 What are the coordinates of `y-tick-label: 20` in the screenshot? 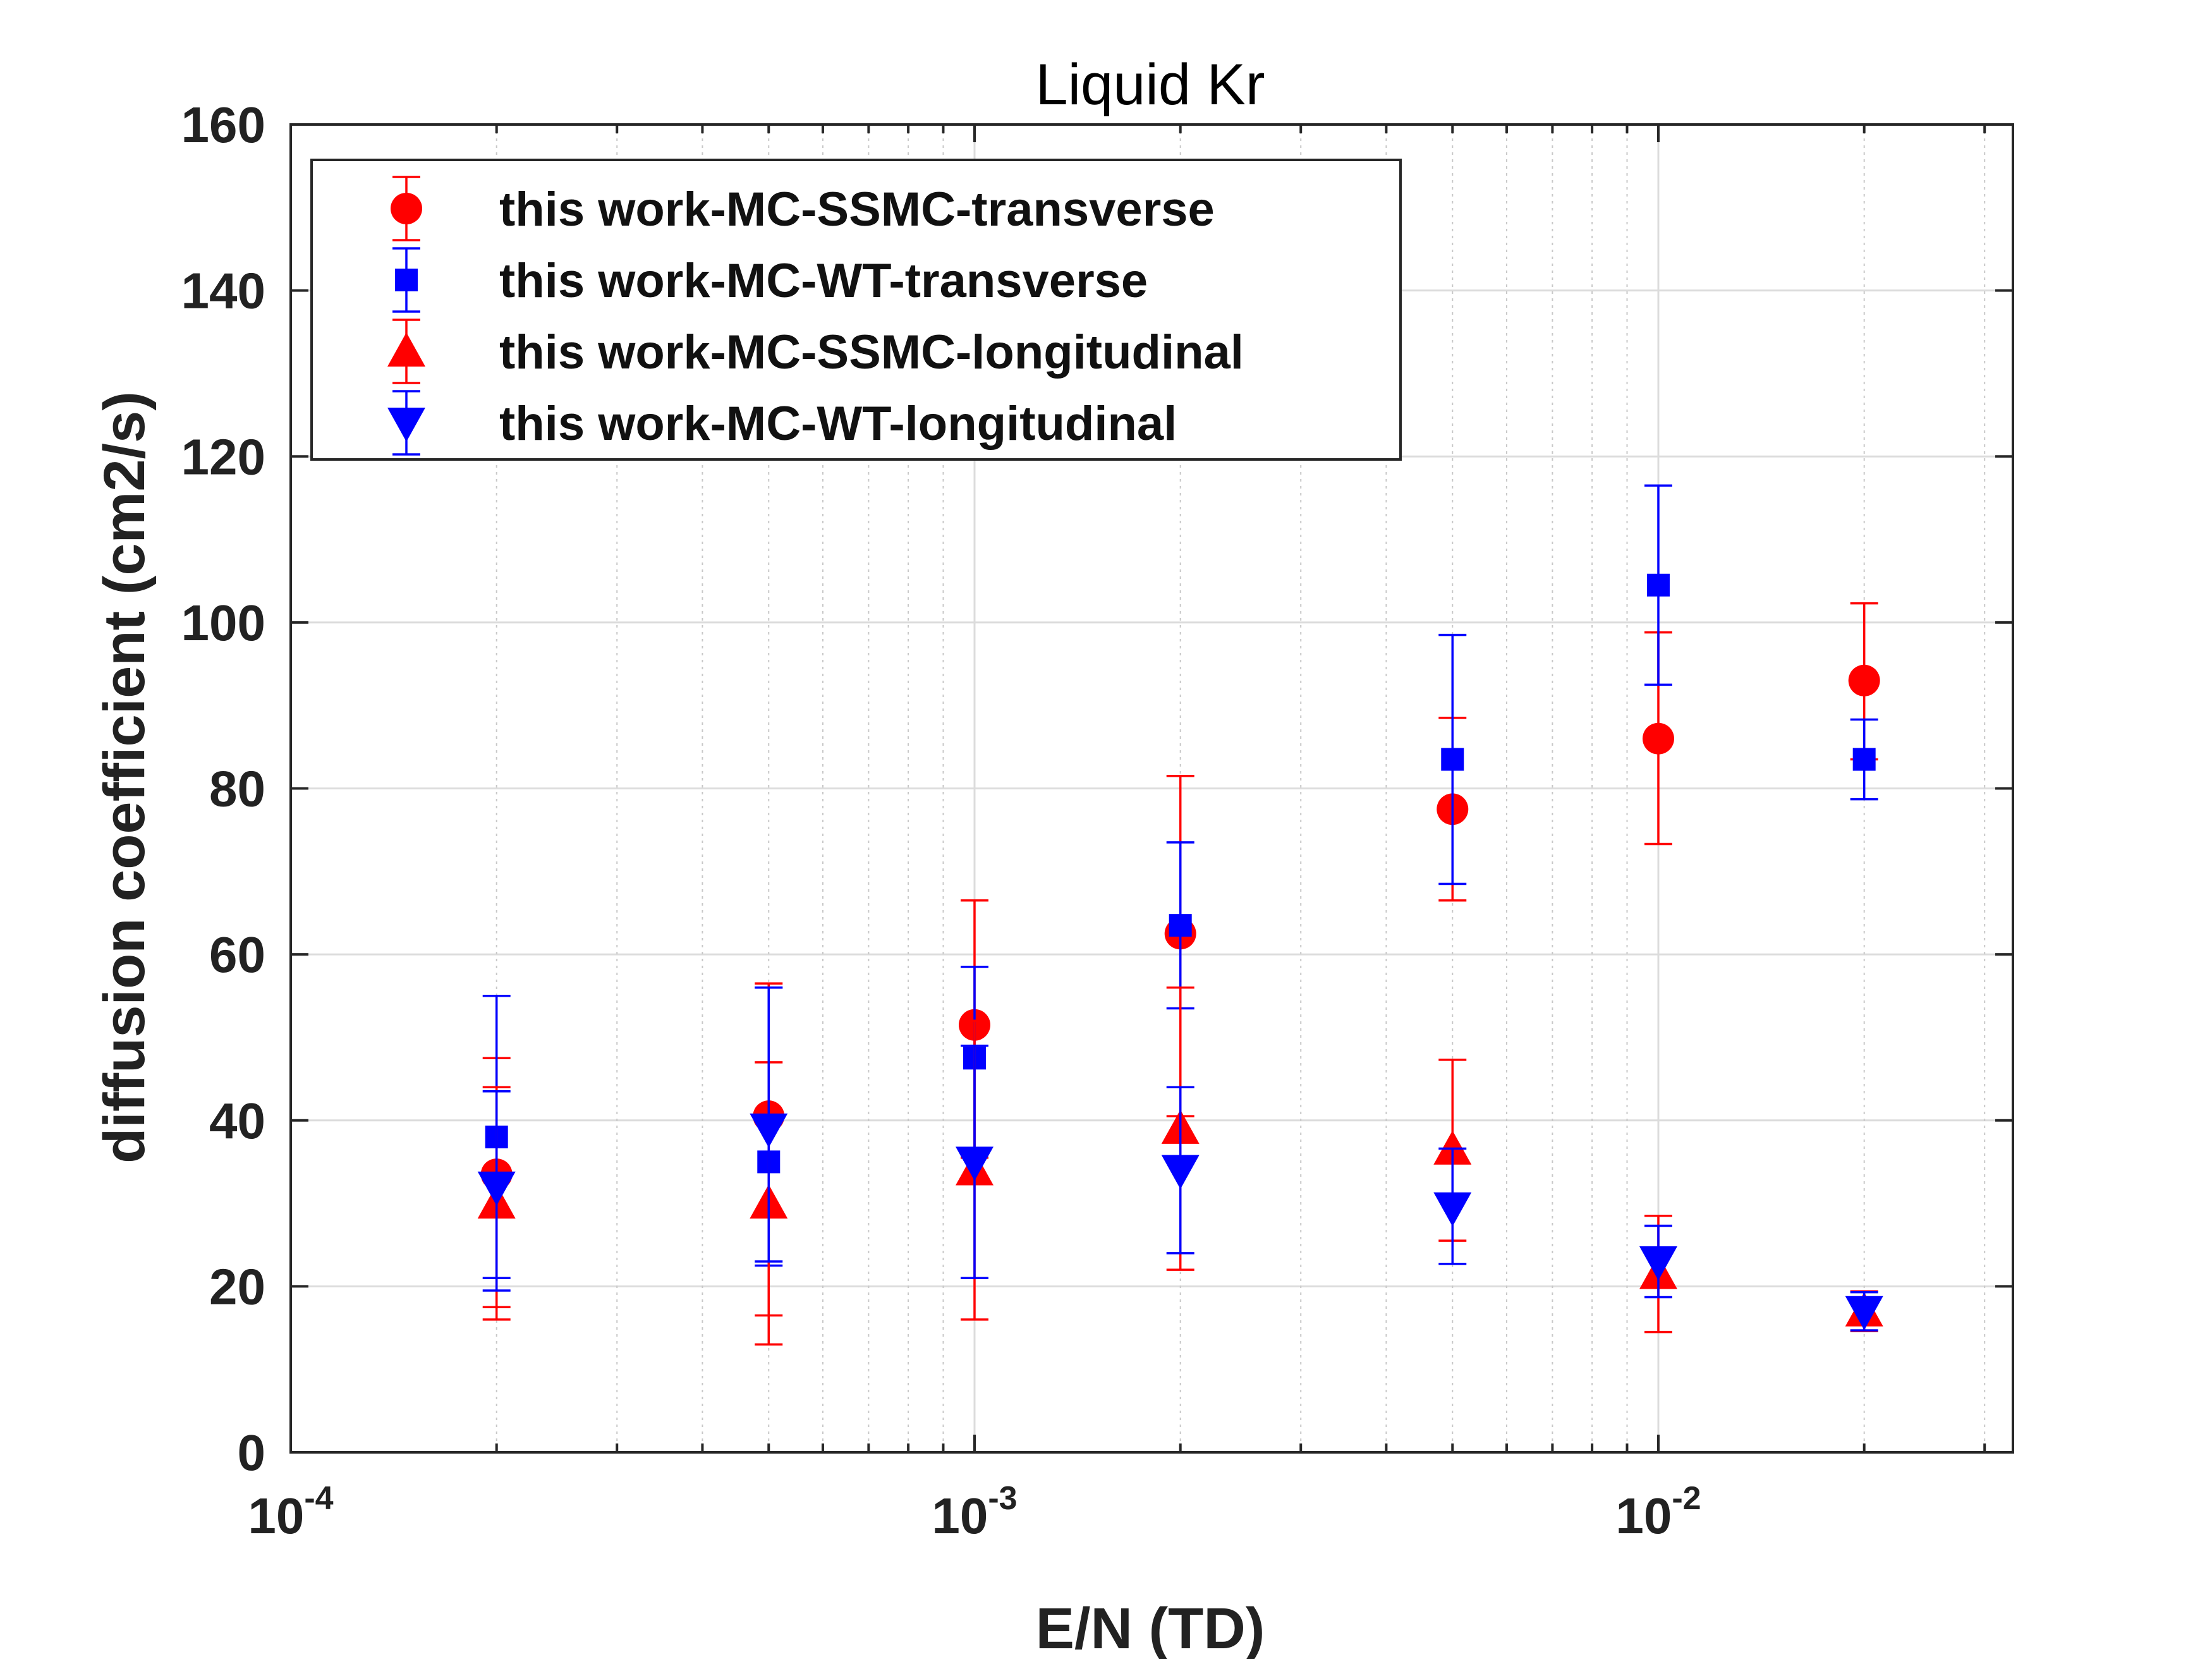 It's located at (237, 1286).